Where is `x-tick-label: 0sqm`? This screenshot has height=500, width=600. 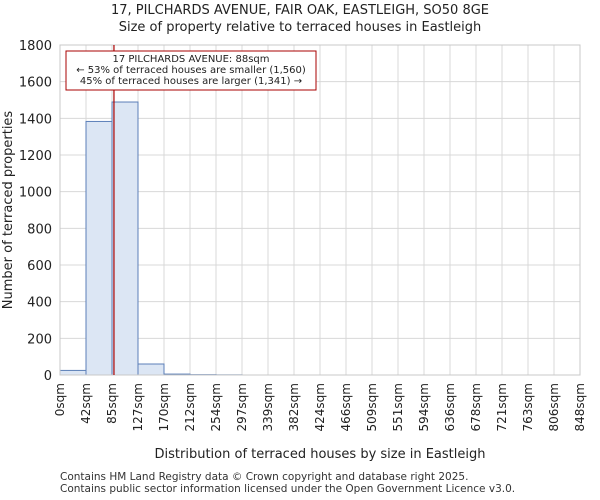 x-tick-label: 0sqm is located at coordinates (60, 399).